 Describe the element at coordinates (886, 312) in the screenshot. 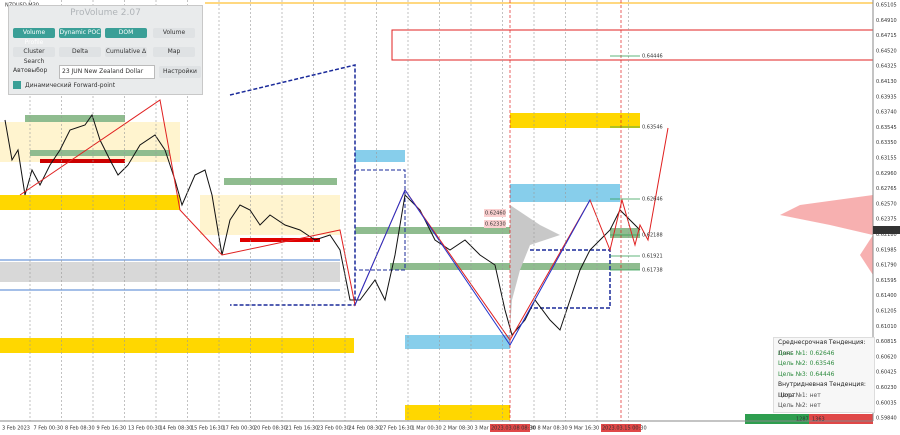

I see `price-label: 0.61205` at that location.